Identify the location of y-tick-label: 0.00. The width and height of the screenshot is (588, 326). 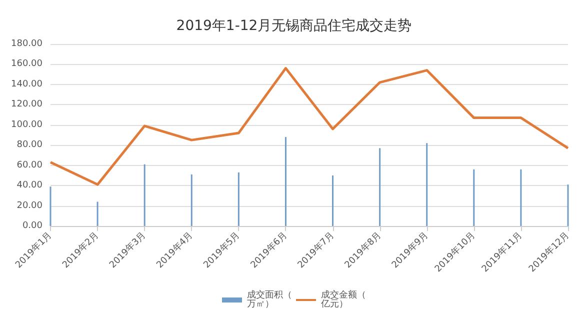
(32, 226).